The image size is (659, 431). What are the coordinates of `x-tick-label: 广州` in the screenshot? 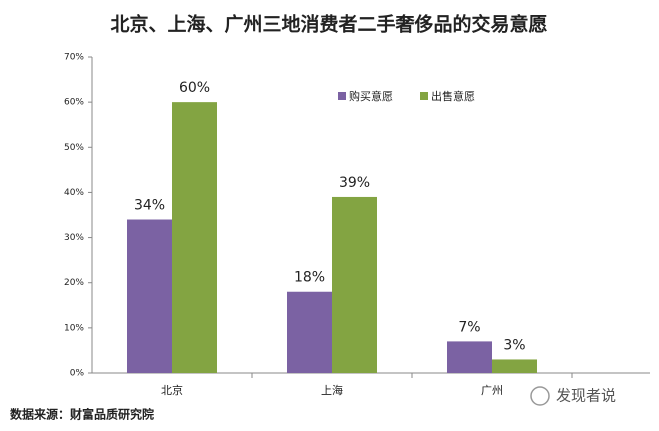 It's located at (492, 390).